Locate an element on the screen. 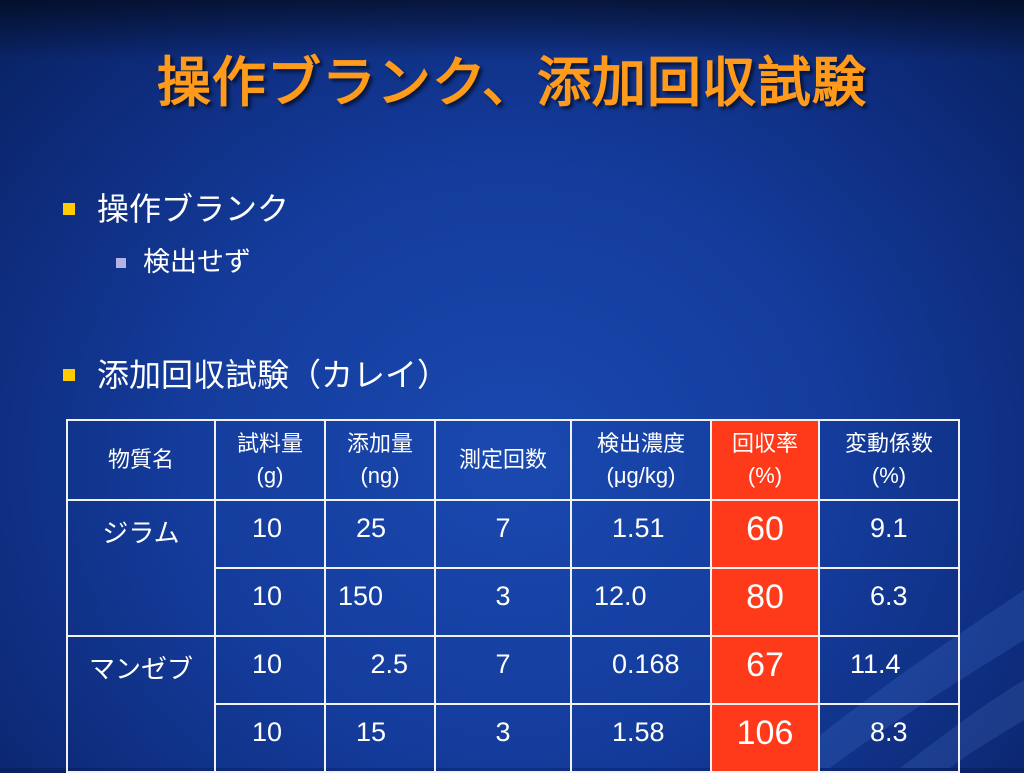 The image size is (1024, 773). table-row: 10 15 3 1.58 106 8.3 is located at coordinates (513, 738).